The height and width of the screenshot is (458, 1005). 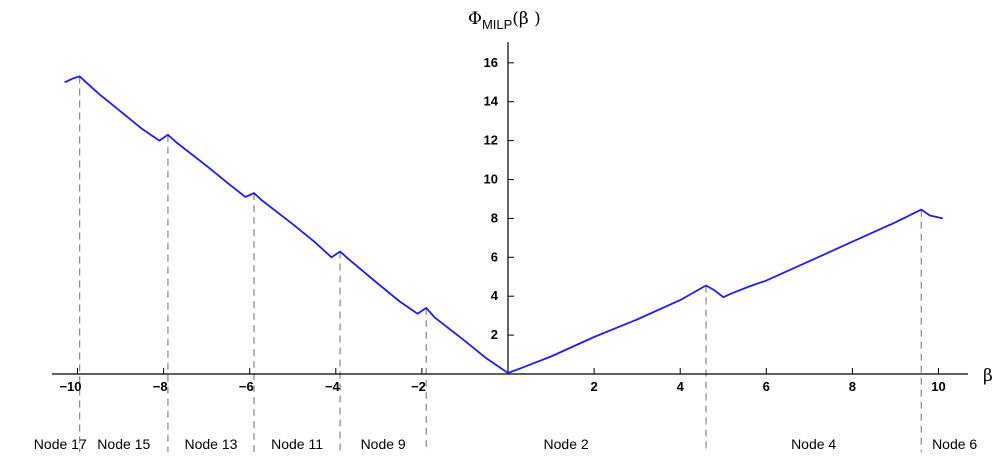 I want to click on x-tick-label: 8, so click(x=852, y=386).